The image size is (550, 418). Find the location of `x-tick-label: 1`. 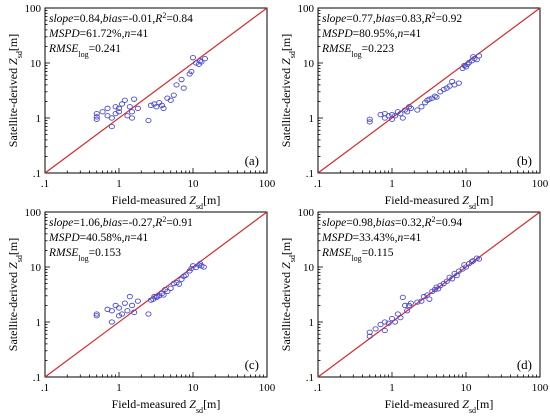

x-tick-label: 1 is located at coordinates (392, 388).